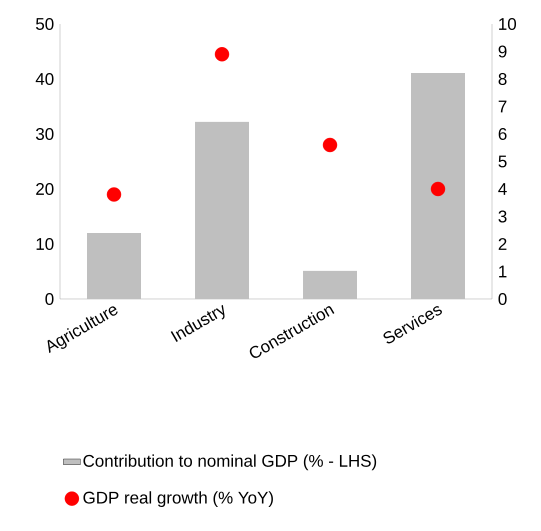 The height and width of the screenshot is (531, 541). What do you see at coordinates (502, 51) in the screenshot?
I see `y2-tick-label: 9` at bounding box center [502, 51].